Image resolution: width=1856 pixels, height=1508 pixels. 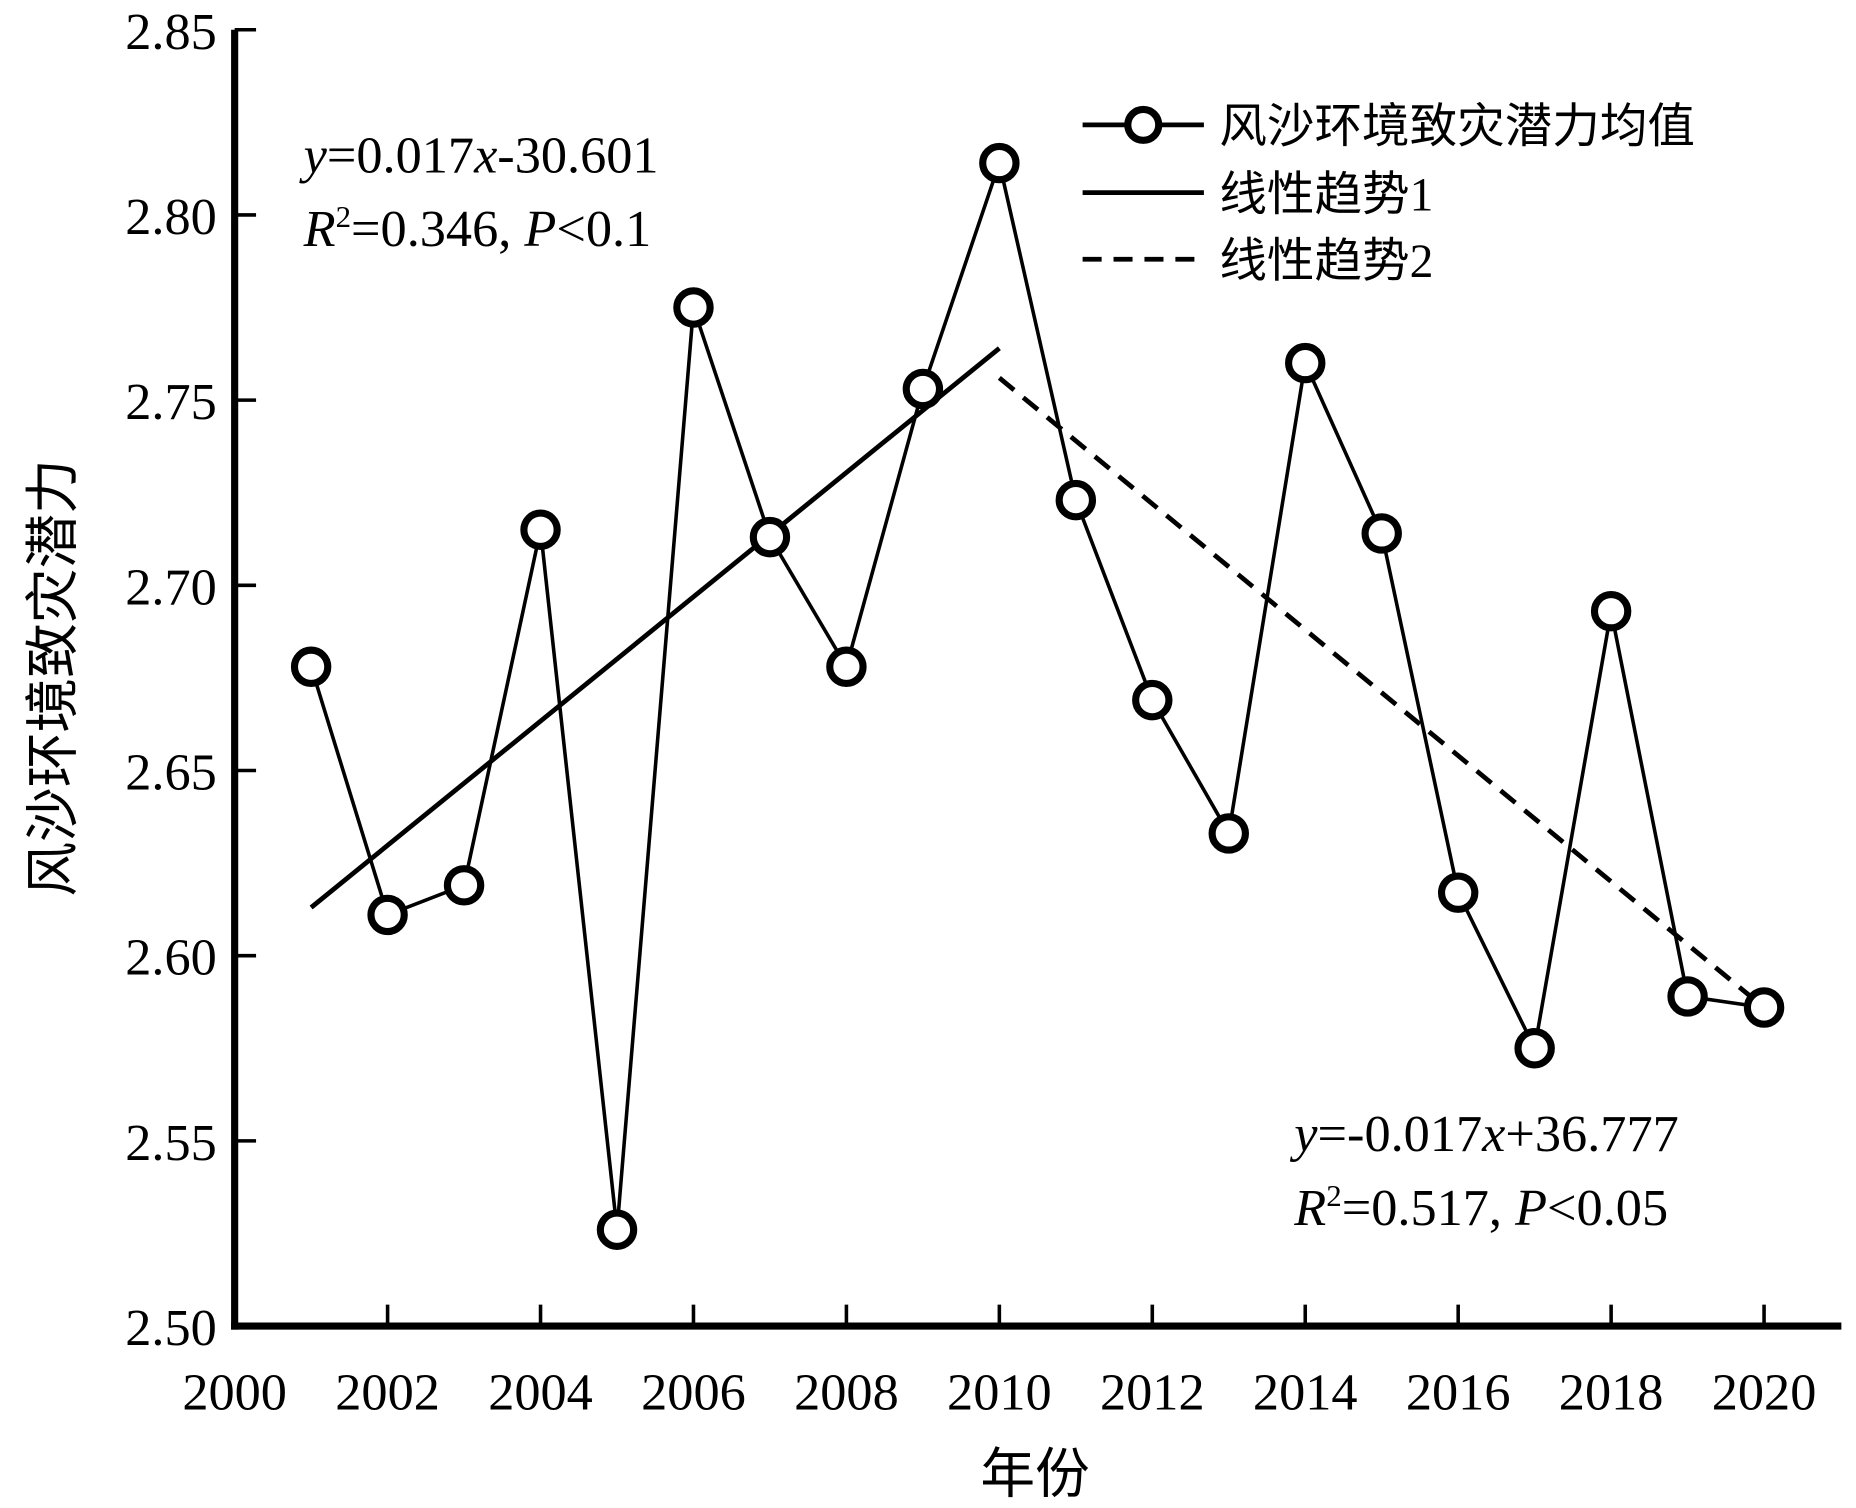 I want to click on ann1-intercept: -30.601, so click(x=577, y=155).